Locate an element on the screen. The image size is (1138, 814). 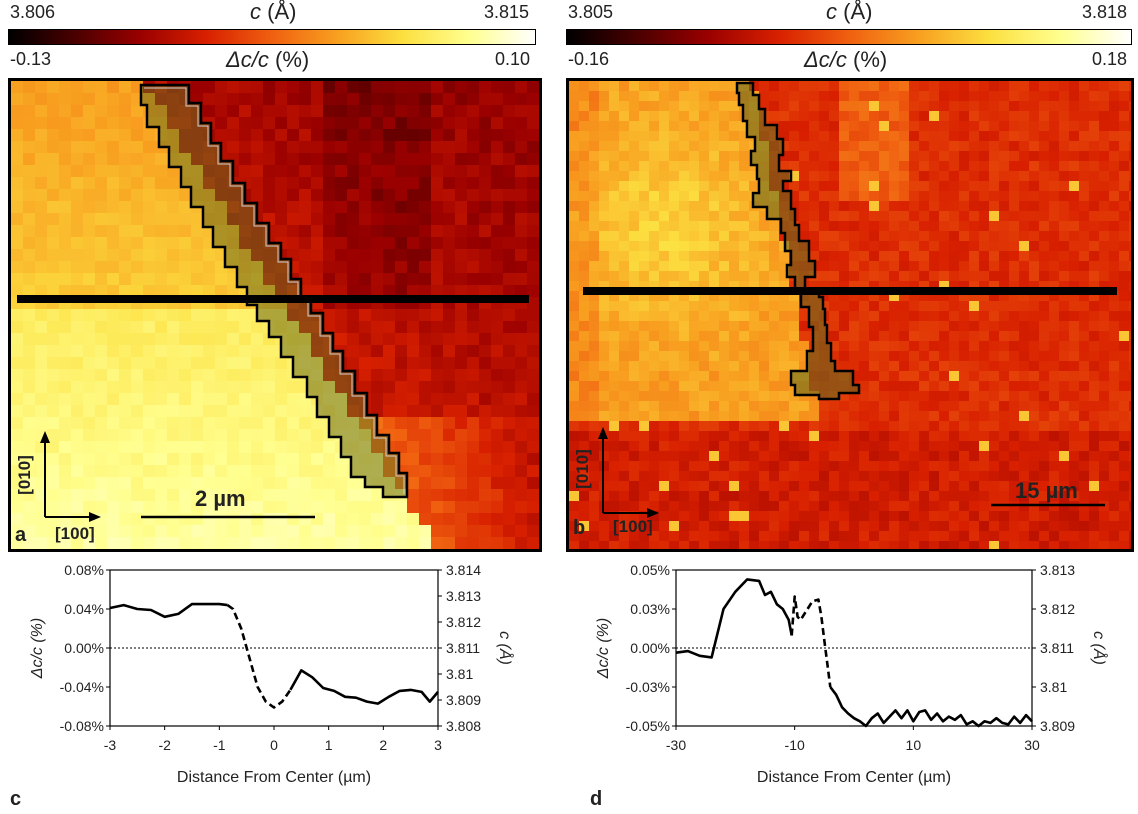
y-tick-label-left: 0.03% is located at coordinates (650, 609).